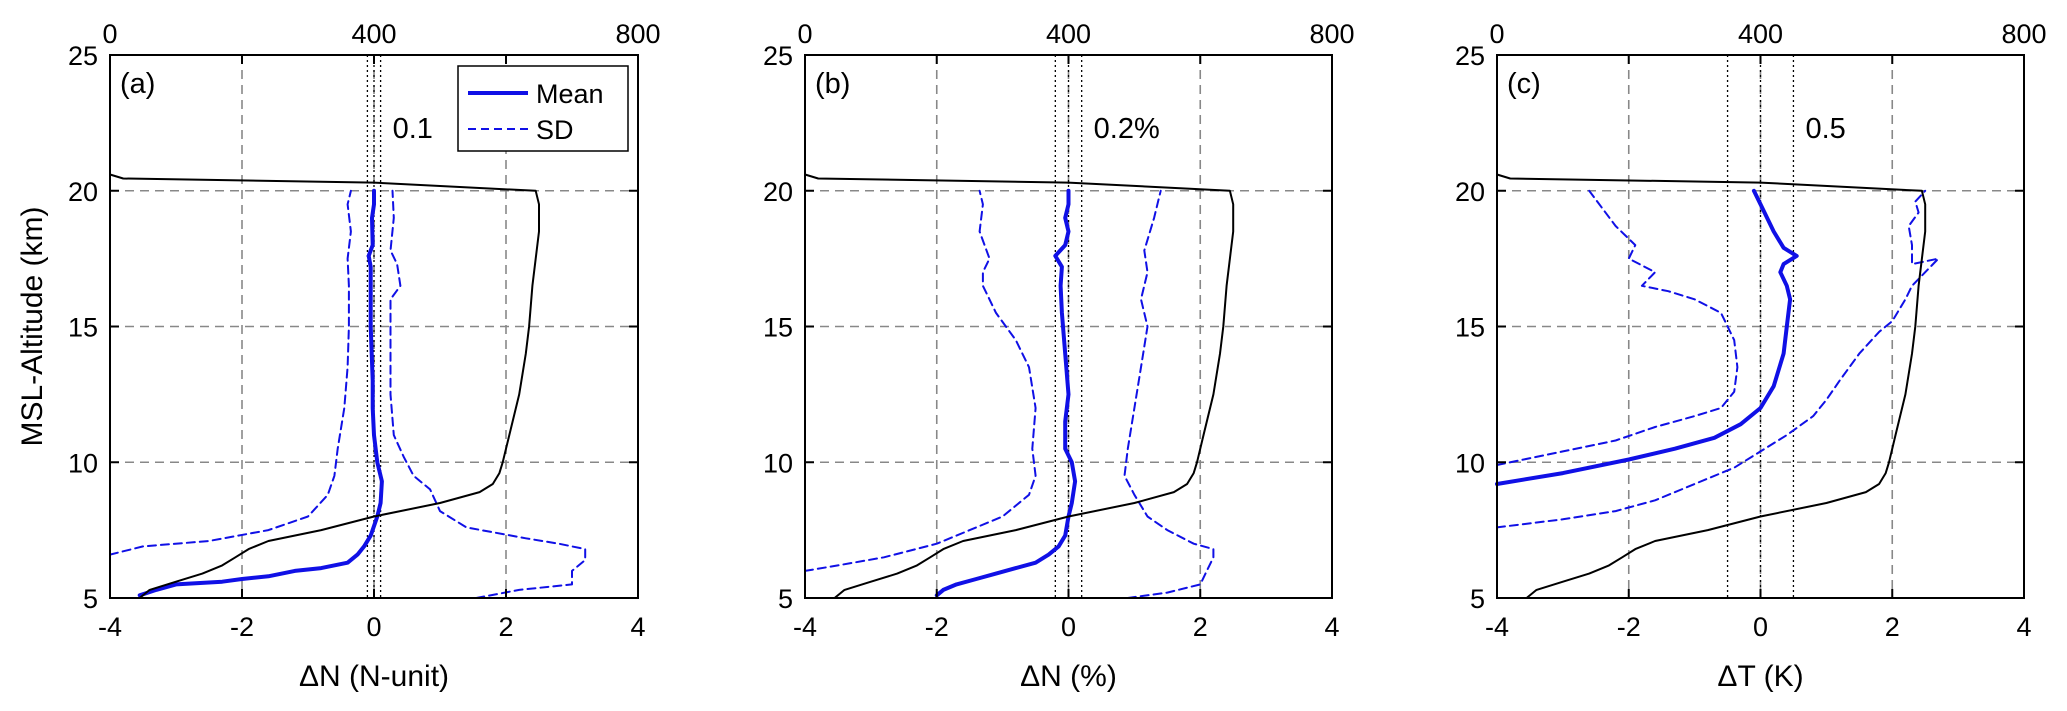 This screenshot has height=711, width=2067. What do you see at coordinates (1524, 84) in the screenshot?
I see `panel-label: (c)` at bounding box center [1524, 84].